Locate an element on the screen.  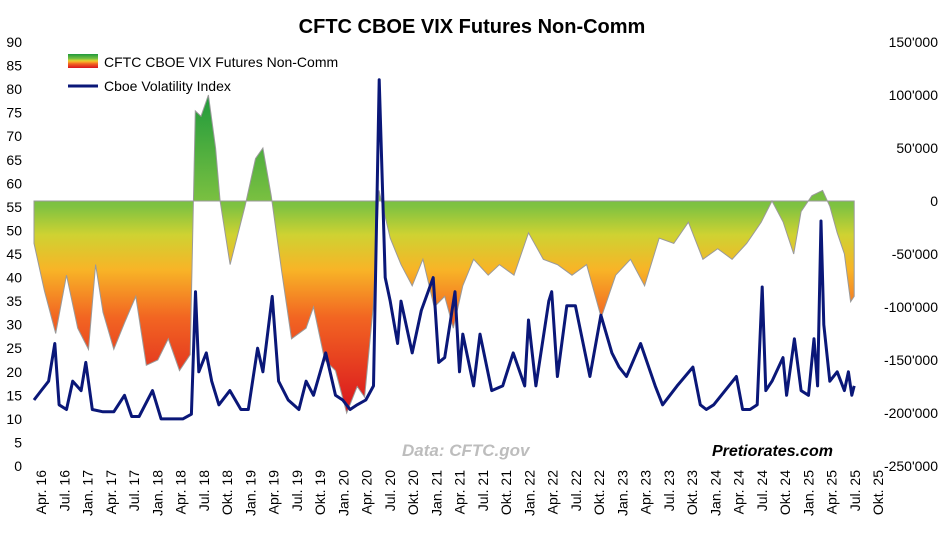
x-tick-label: Okt. 18 is located at coordinates (227, 492).